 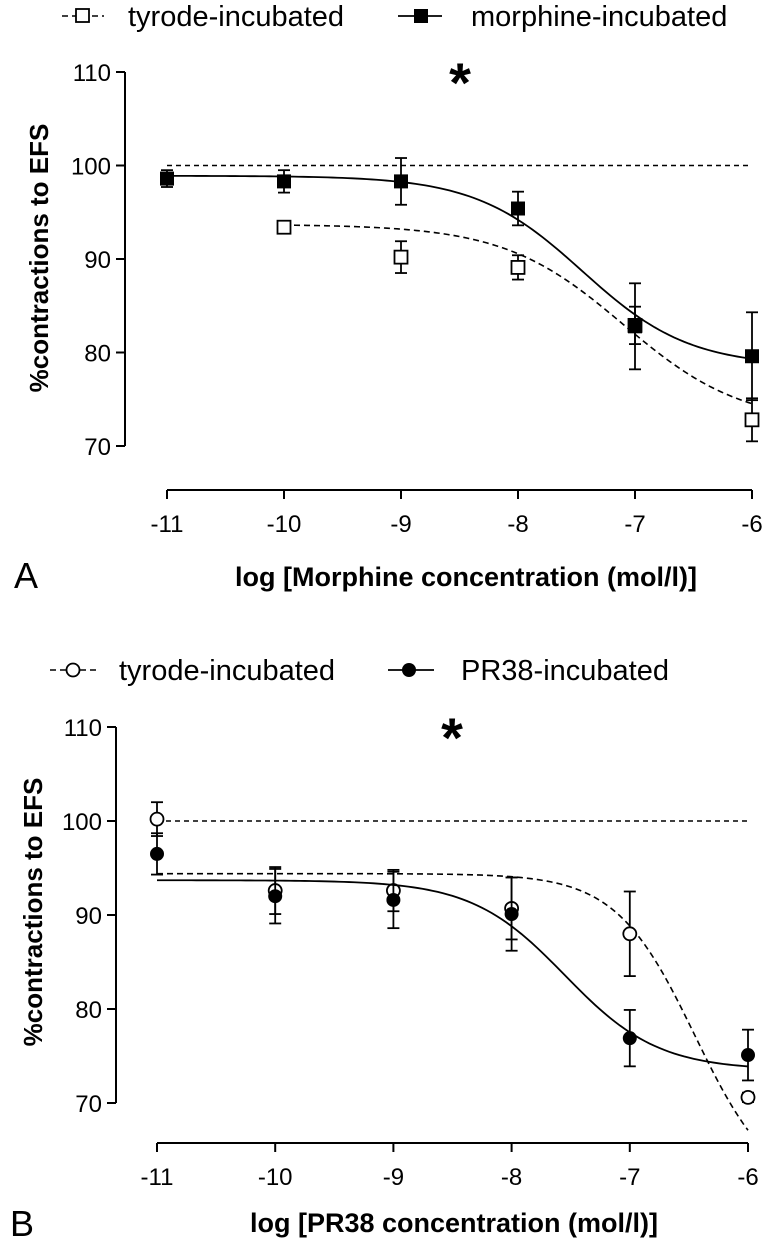 What do you see at coordinates (751, 524) in the screenshot?
I see `x-tick-label-a-5: -6` at bounding box center [751, 524].